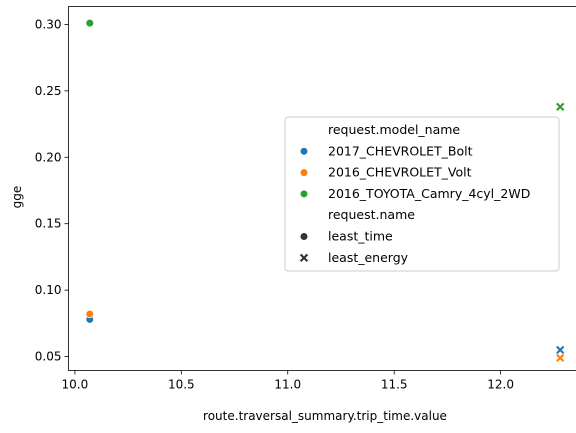 This screenshot has height=433, width=576. What do you see at coordinates (500, 385) in the screenshot?
I see `x-tick-label: 12.0` at bounding box center [500, 385].